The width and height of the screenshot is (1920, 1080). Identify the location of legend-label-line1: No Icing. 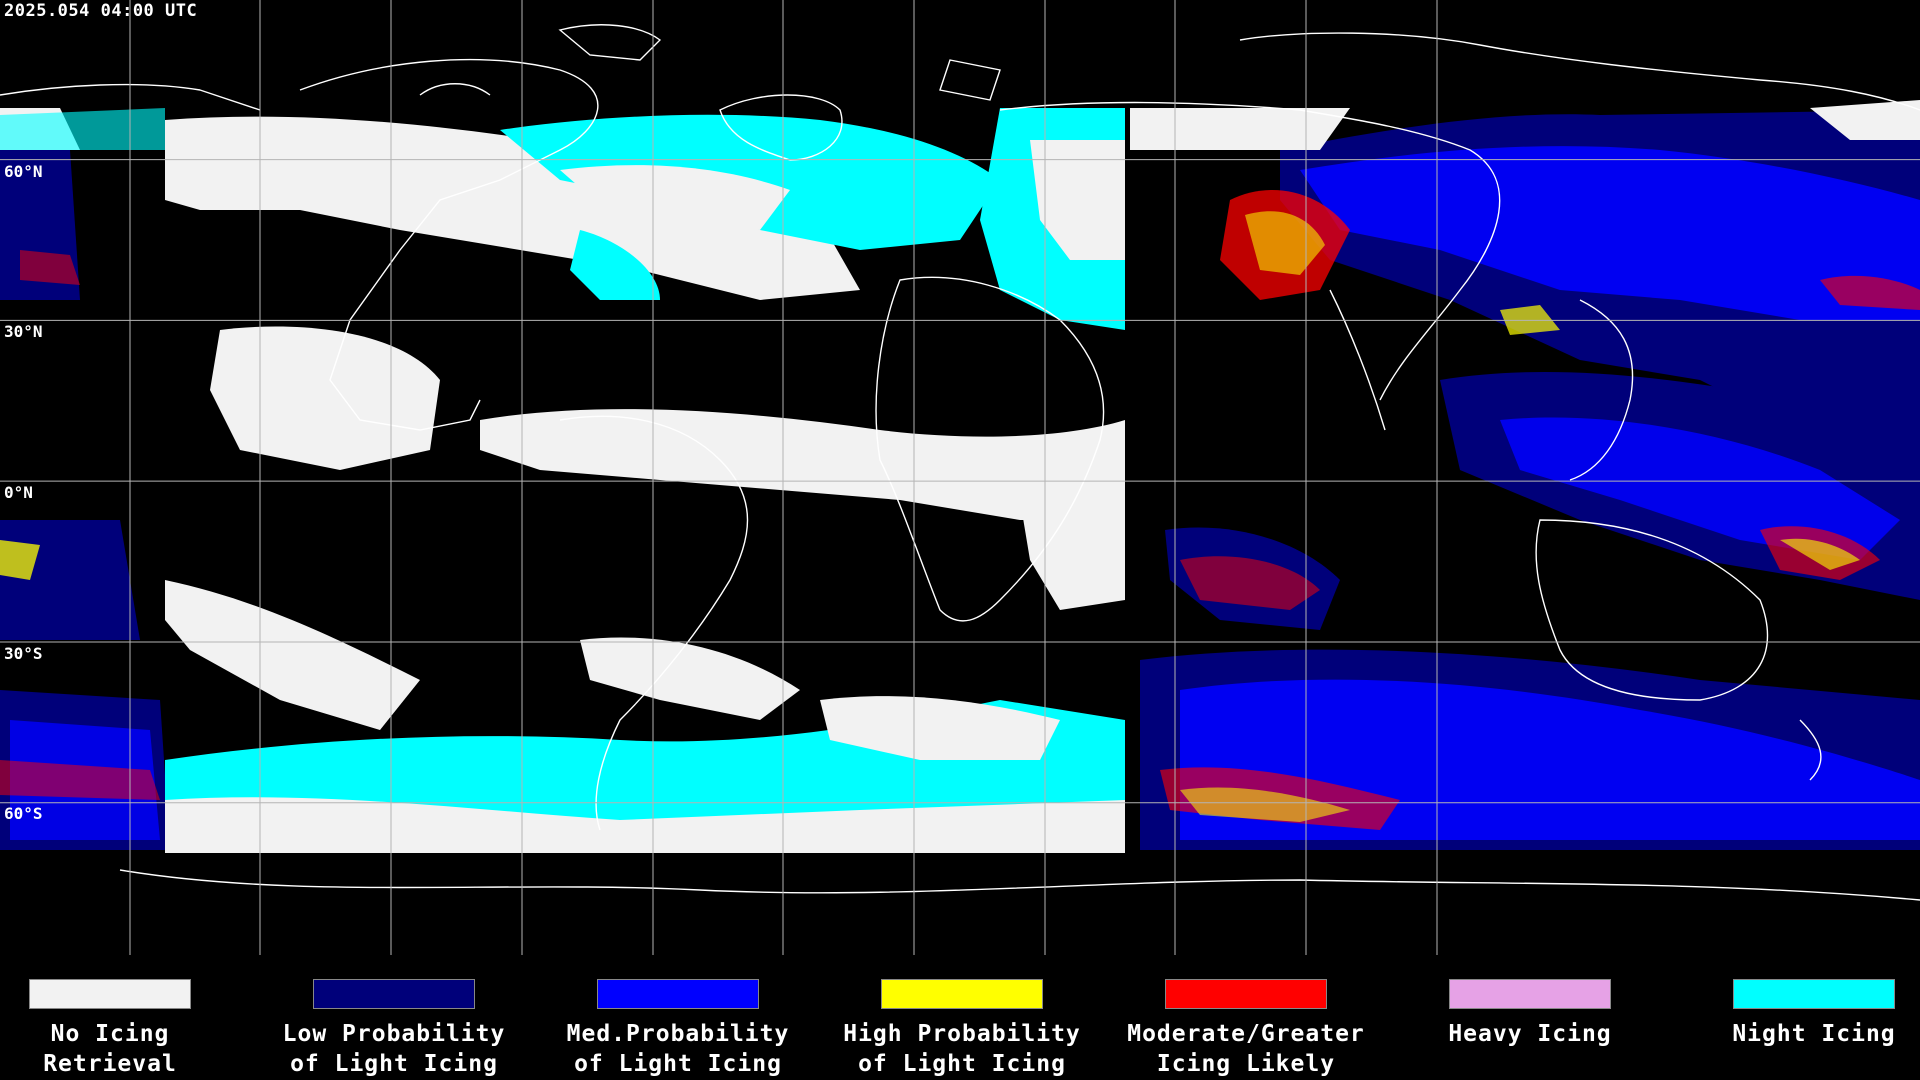
(110, 1034).